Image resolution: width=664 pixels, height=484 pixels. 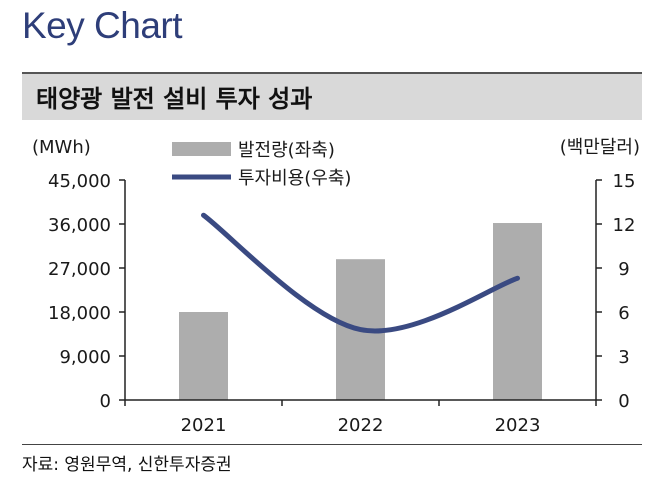 What do you see at coordinates (127, 465) in the screenshot?
I see `source-note: 자료: 영원무역, 신한투자증권` at bounding box center [127, 465].